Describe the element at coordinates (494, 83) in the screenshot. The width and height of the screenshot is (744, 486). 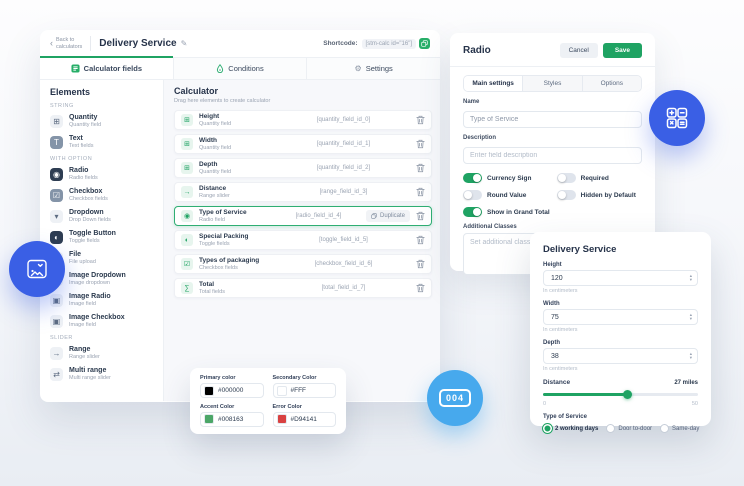
I see `tab-main-settings: Main settings` at that location.